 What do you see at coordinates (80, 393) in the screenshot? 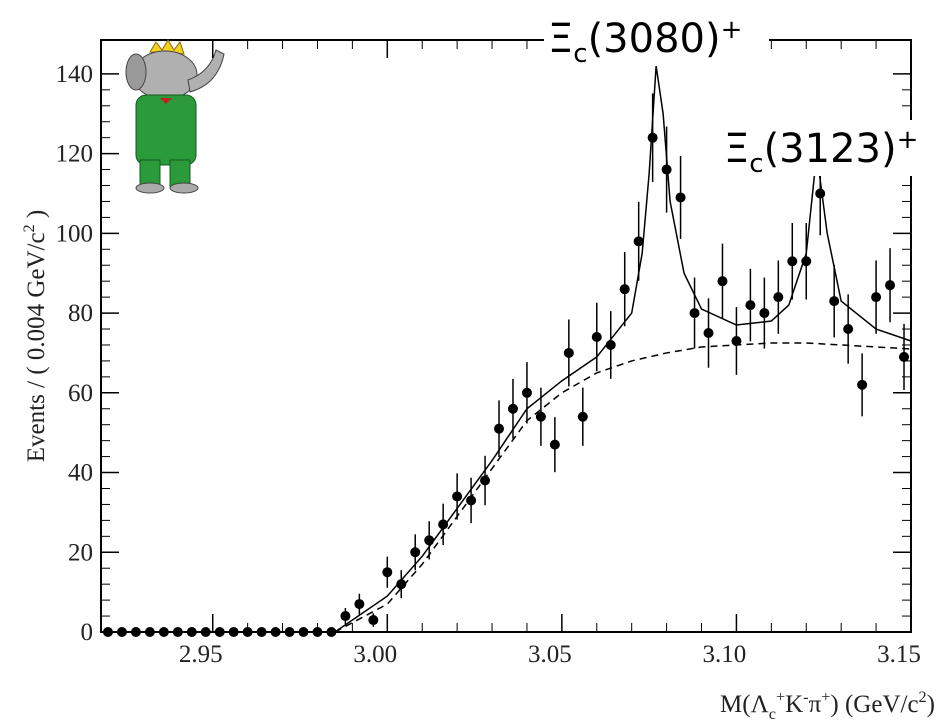
I see `y-tick-label: 60` at bounding box center [80, 393].